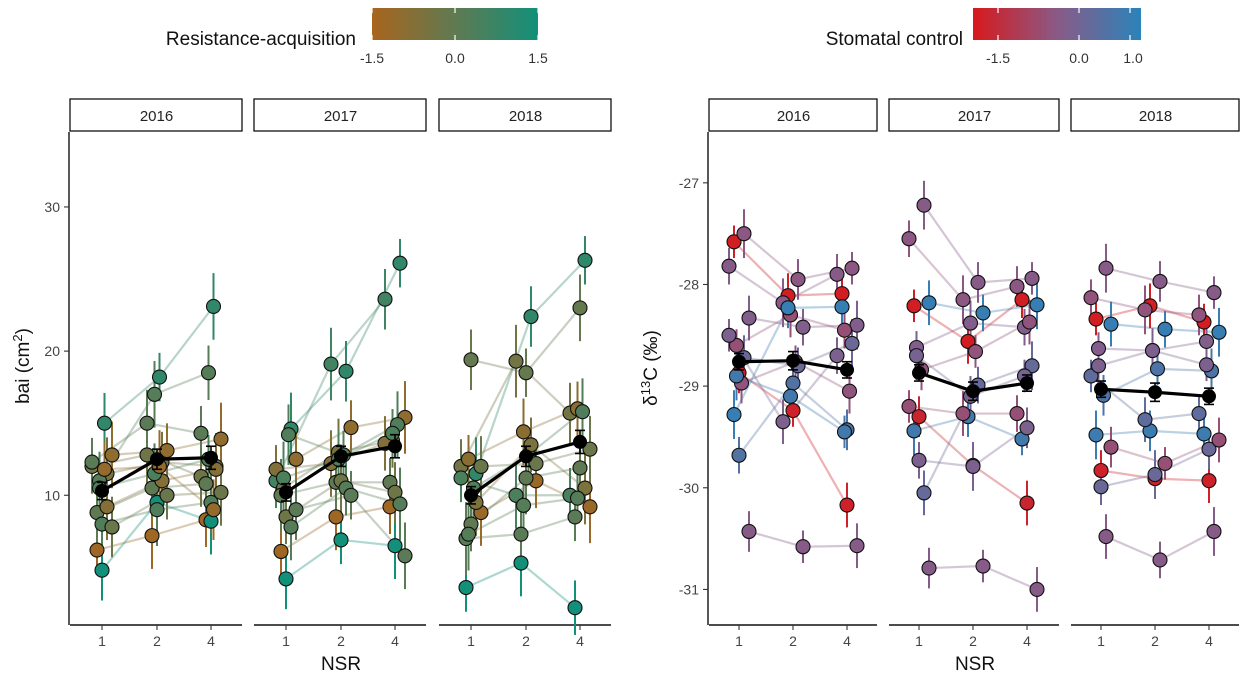 This screenshot has height=675, width=1240. What do you see at coordinates (998, 58) in the screenshot?
I see `legend-tick-label: -1.5` at bounding box center [998, 58].